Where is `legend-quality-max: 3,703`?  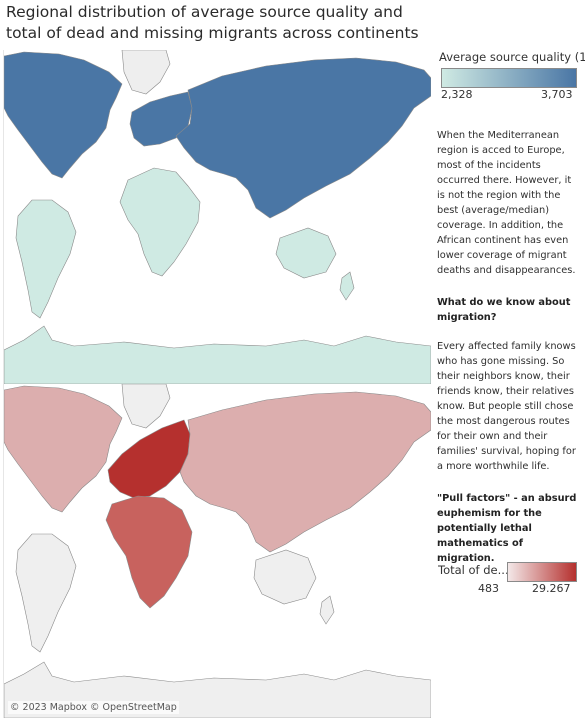
legend-quality-max: 3,703 is located at coordinates (557, 94).